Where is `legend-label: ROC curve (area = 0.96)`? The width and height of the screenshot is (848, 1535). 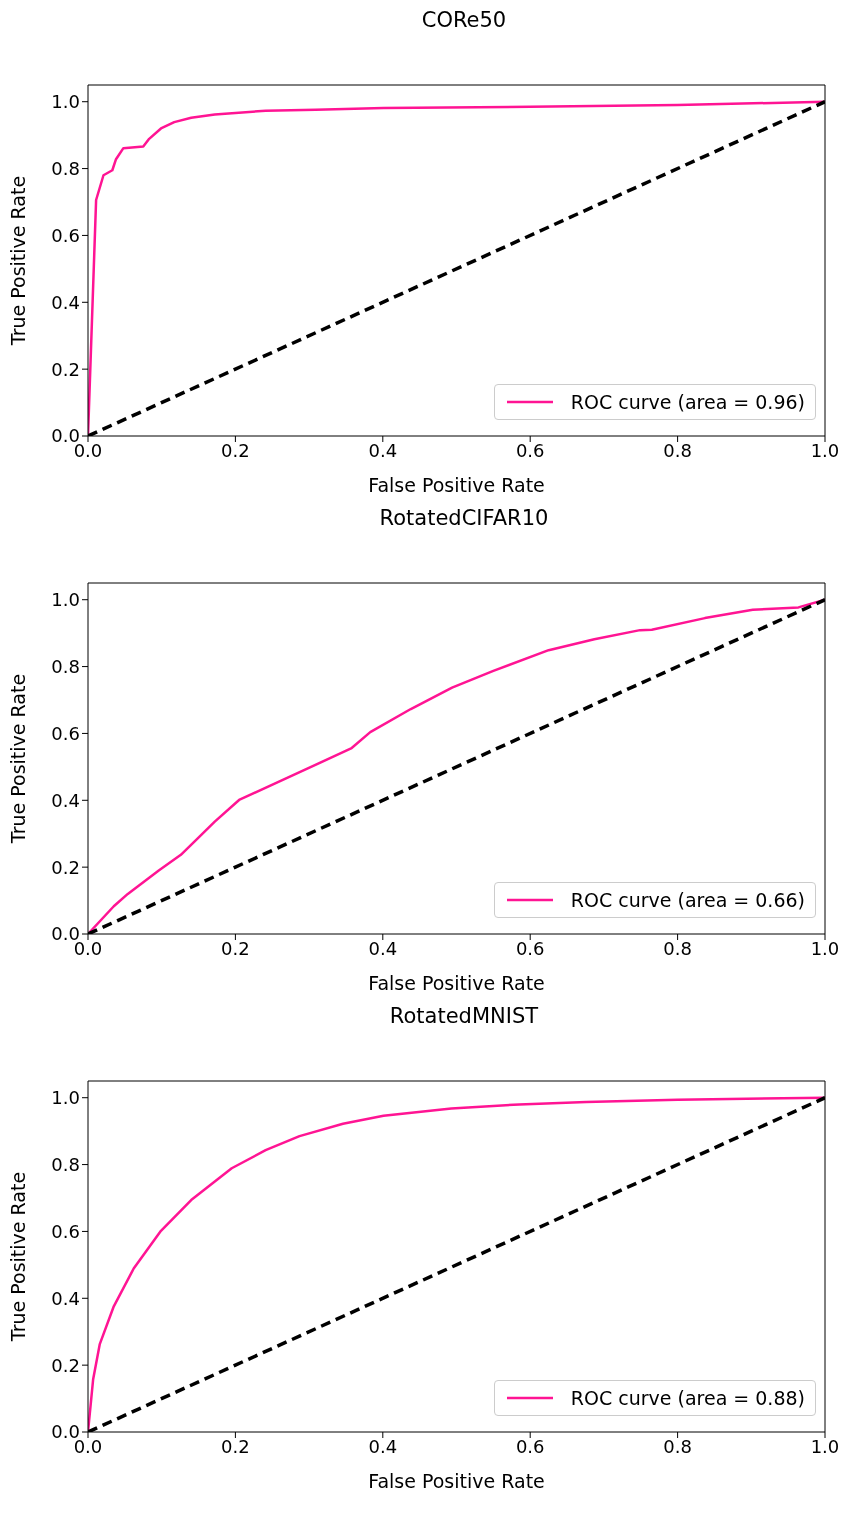
legend-label: ROC curve (area = 0.96) is located at coordinates (687, 402).